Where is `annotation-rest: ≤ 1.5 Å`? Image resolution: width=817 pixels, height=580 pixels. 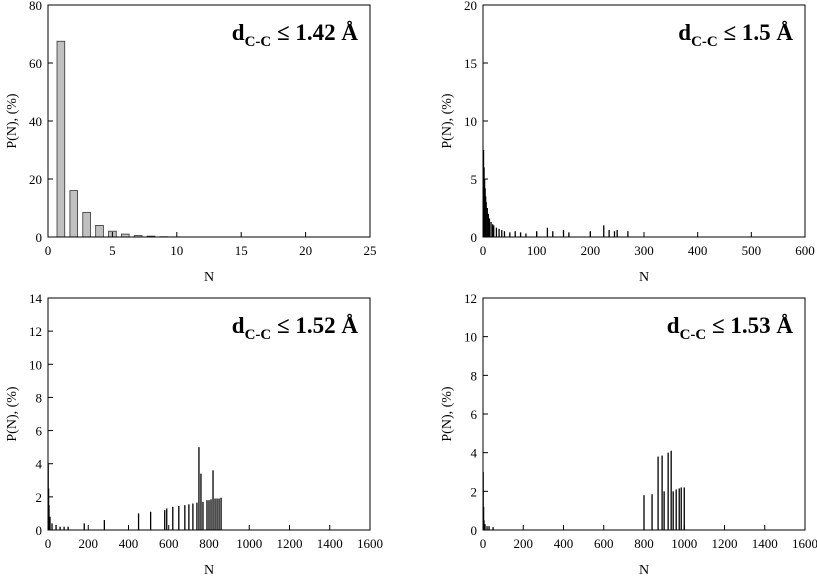
annotation-rest: ≤ 1.5 Å is located at coordinates (756, 32).